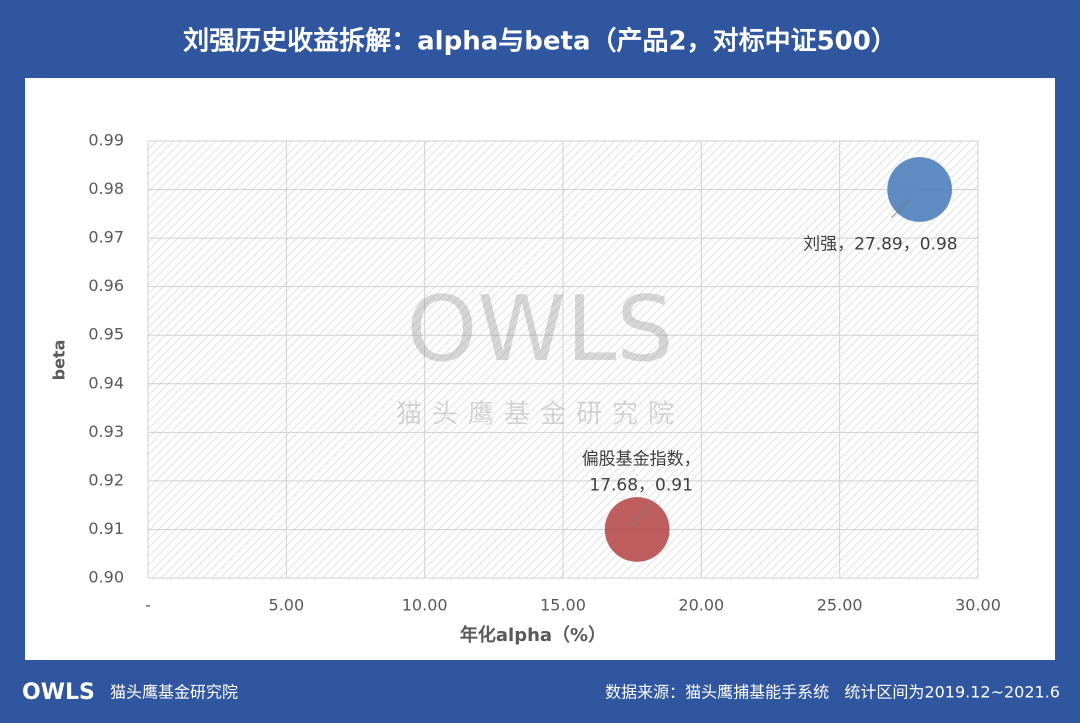  What do you see at coordinates (106, 382) in the screenshot?
I see `y-tick-label: 0.94` at bounding box center [106, 382].